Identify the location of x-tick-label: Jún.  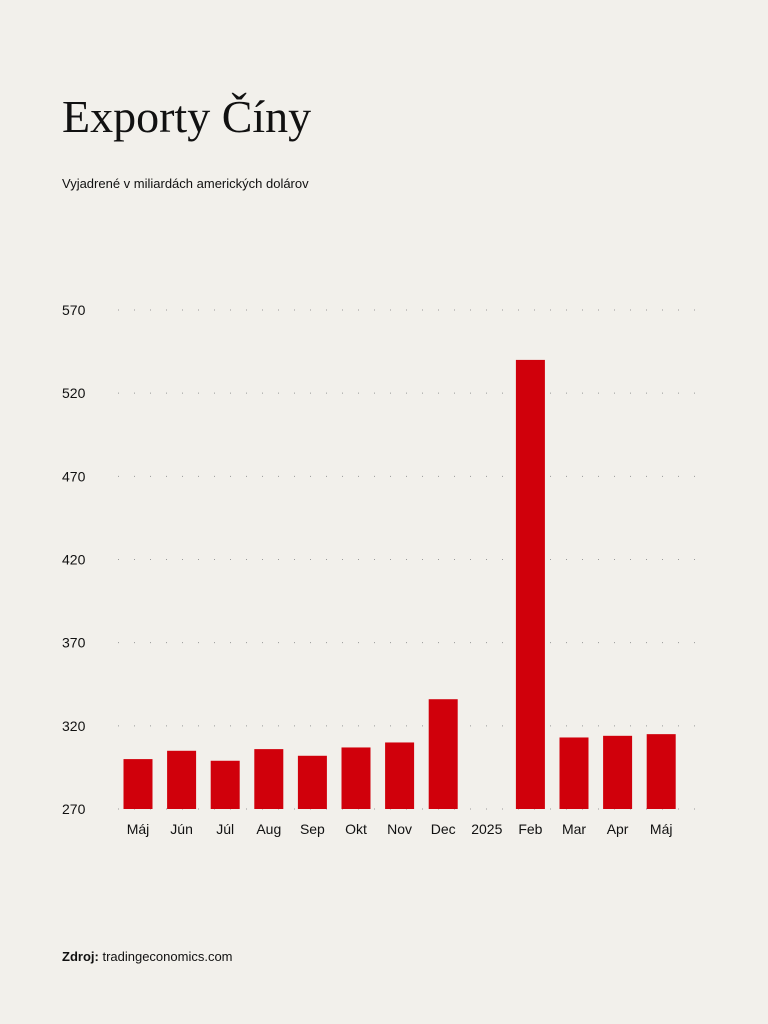
(181, 829).